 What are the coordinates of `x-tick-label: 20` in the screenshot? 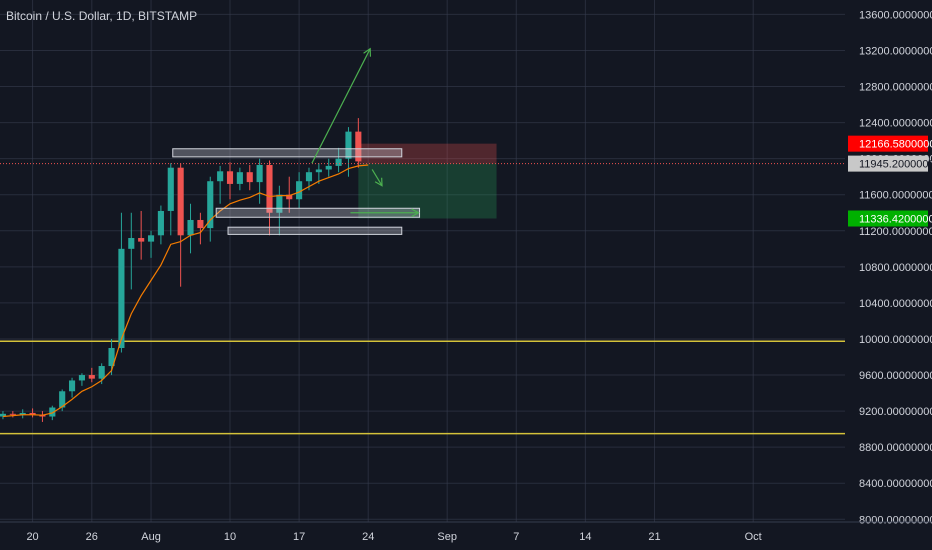 It's located at (32, 537).